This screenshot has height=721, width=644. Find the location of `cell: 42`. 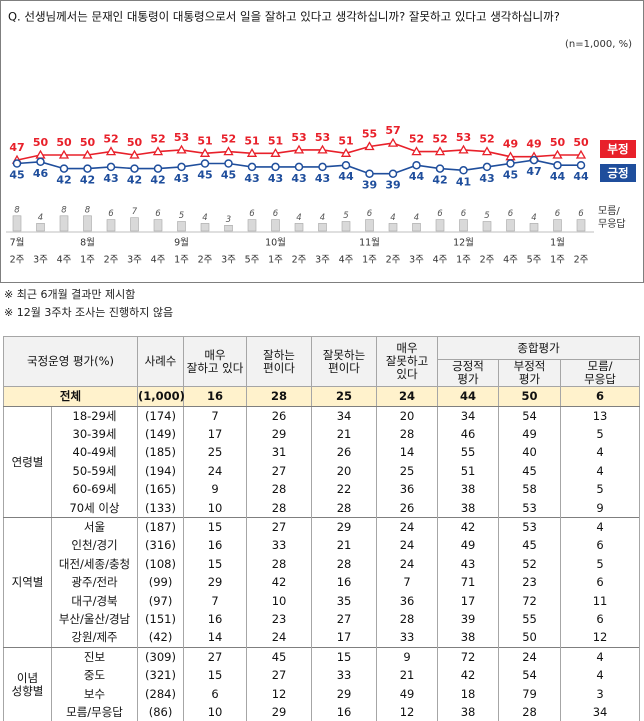

cell: 42 is located at coordinates (468, 675).